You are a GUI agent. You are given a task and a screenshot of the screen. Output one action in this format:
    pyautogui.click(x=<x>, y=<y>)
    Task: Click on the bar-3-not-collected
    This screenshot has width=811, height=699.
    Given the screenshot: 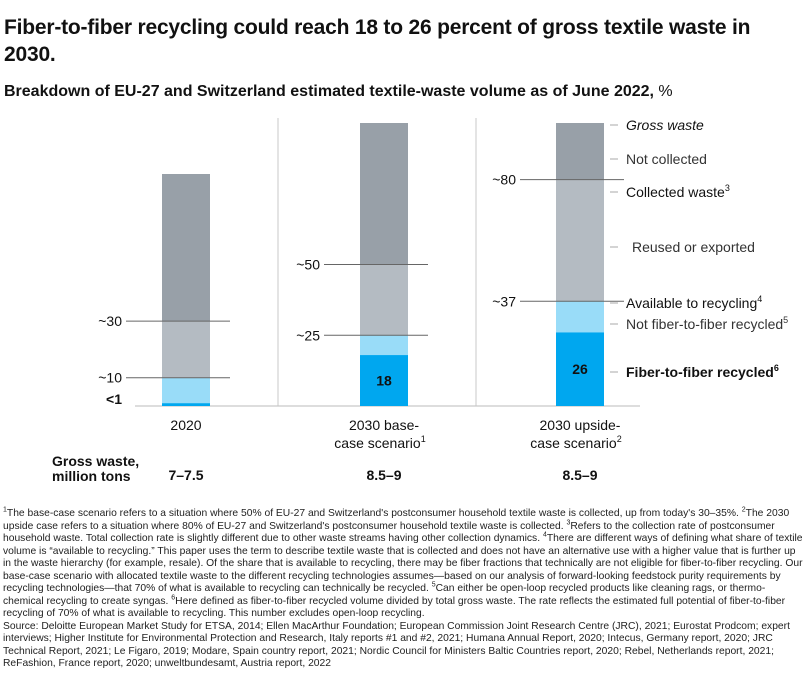 What is the action you would take?
    pyautogui.click(x=580, y=151)
    